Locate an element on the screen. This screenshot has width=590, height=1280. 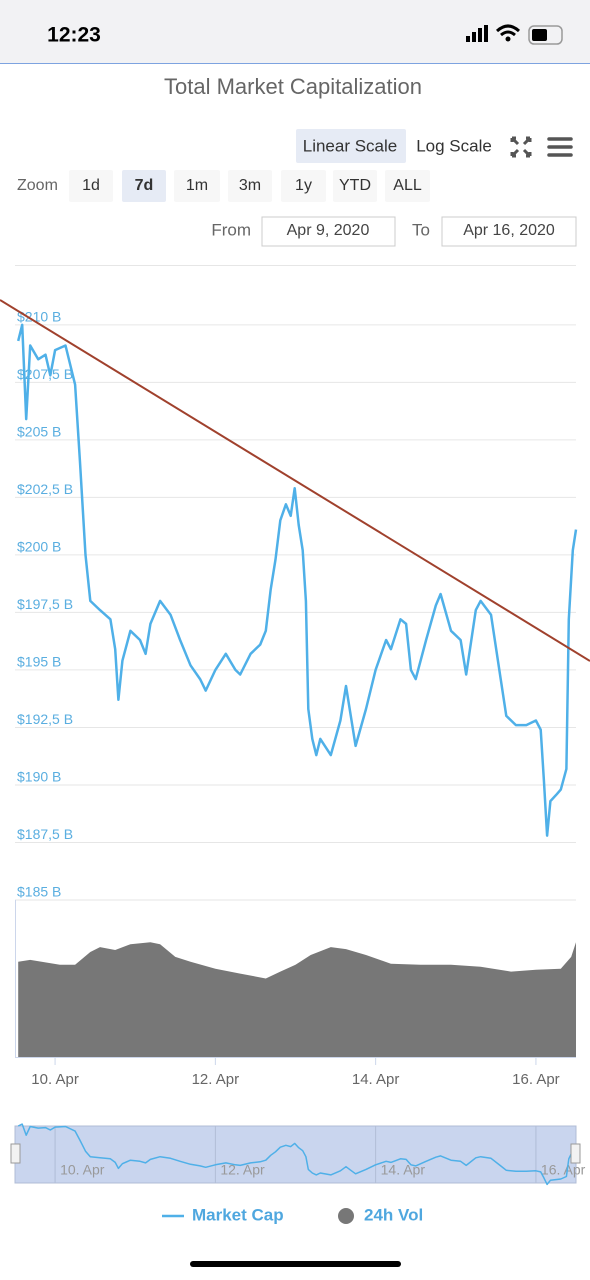
battery-icon is located at coordinates (545, 35).